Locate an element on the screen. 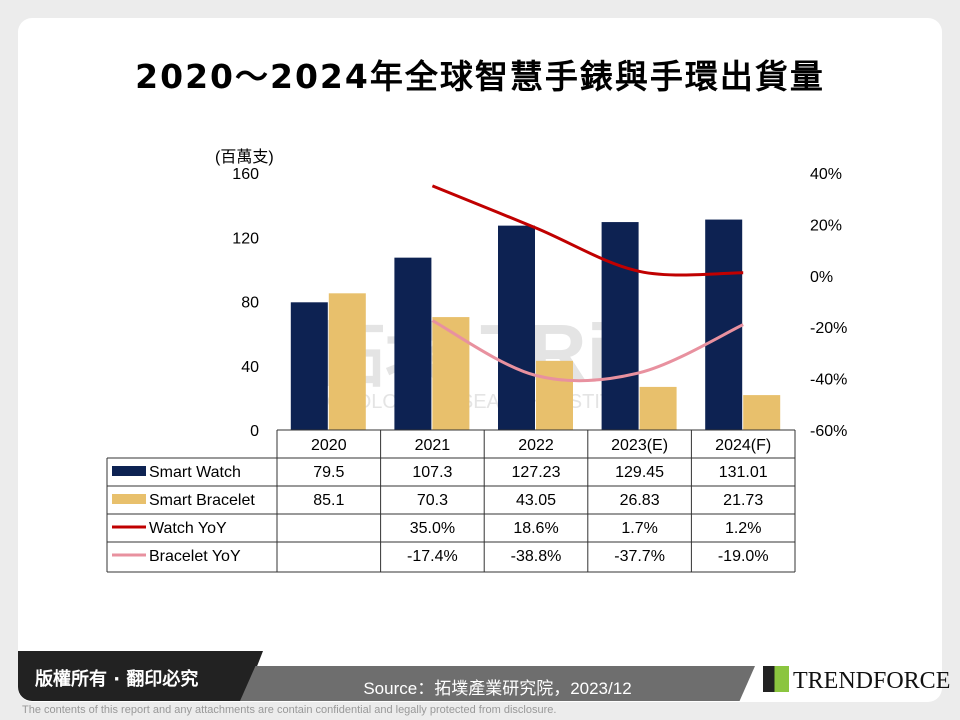 The image size is (960, 720). data-label: -17.4% is located at coordinates (432, 556).